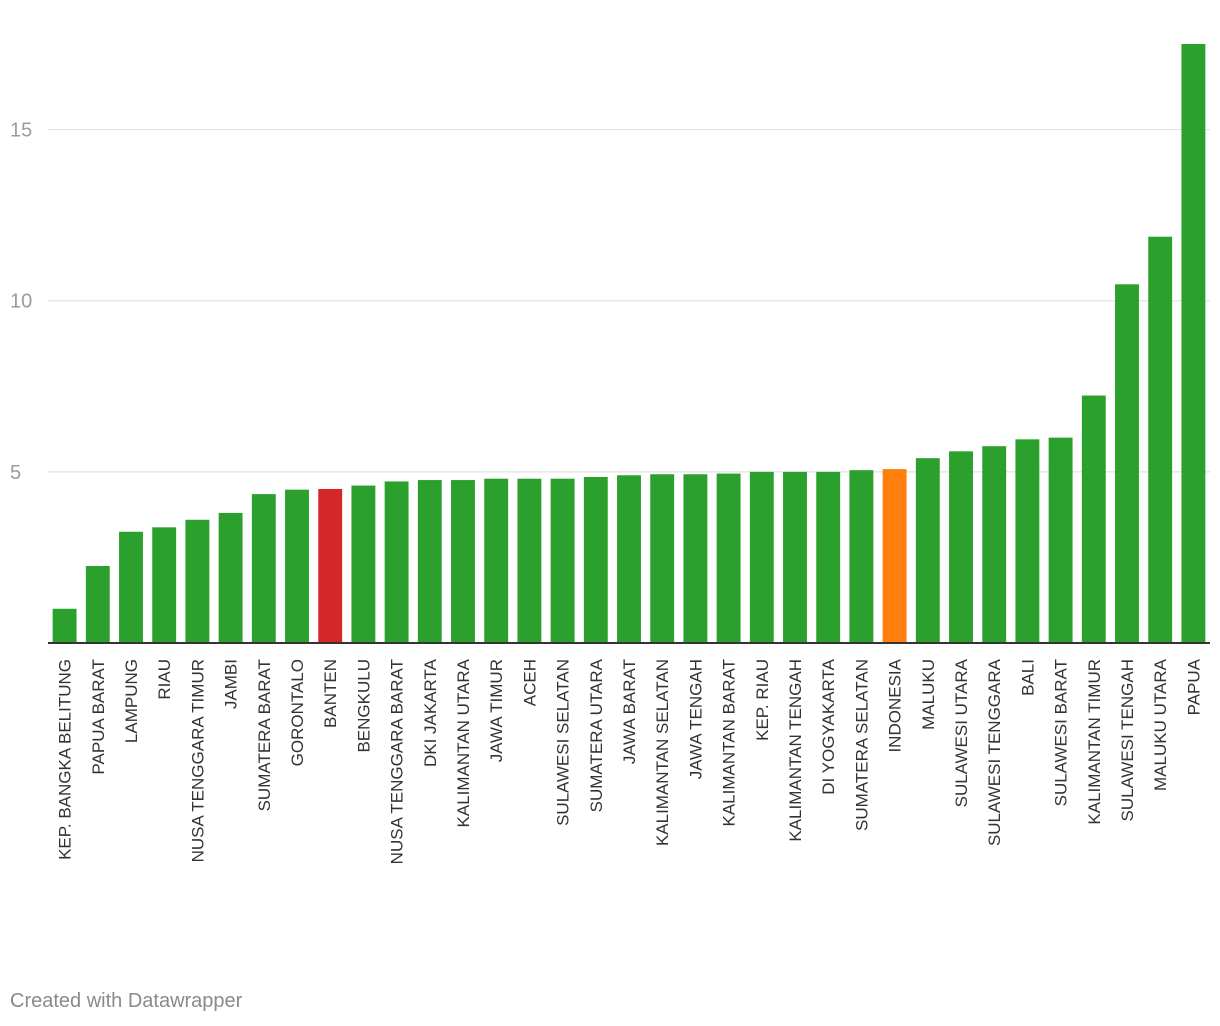  Describe the element at coordinates (15, 473) in the screenshot. I see `y-tick-label: 5` at that location.